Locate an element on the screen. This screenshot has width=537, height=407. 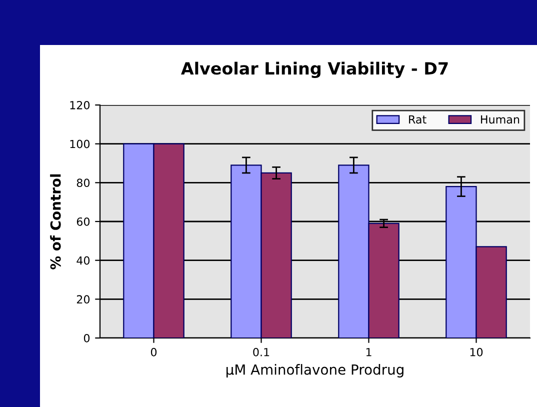
legend-label: Rat is located at coordinates (417, 119).